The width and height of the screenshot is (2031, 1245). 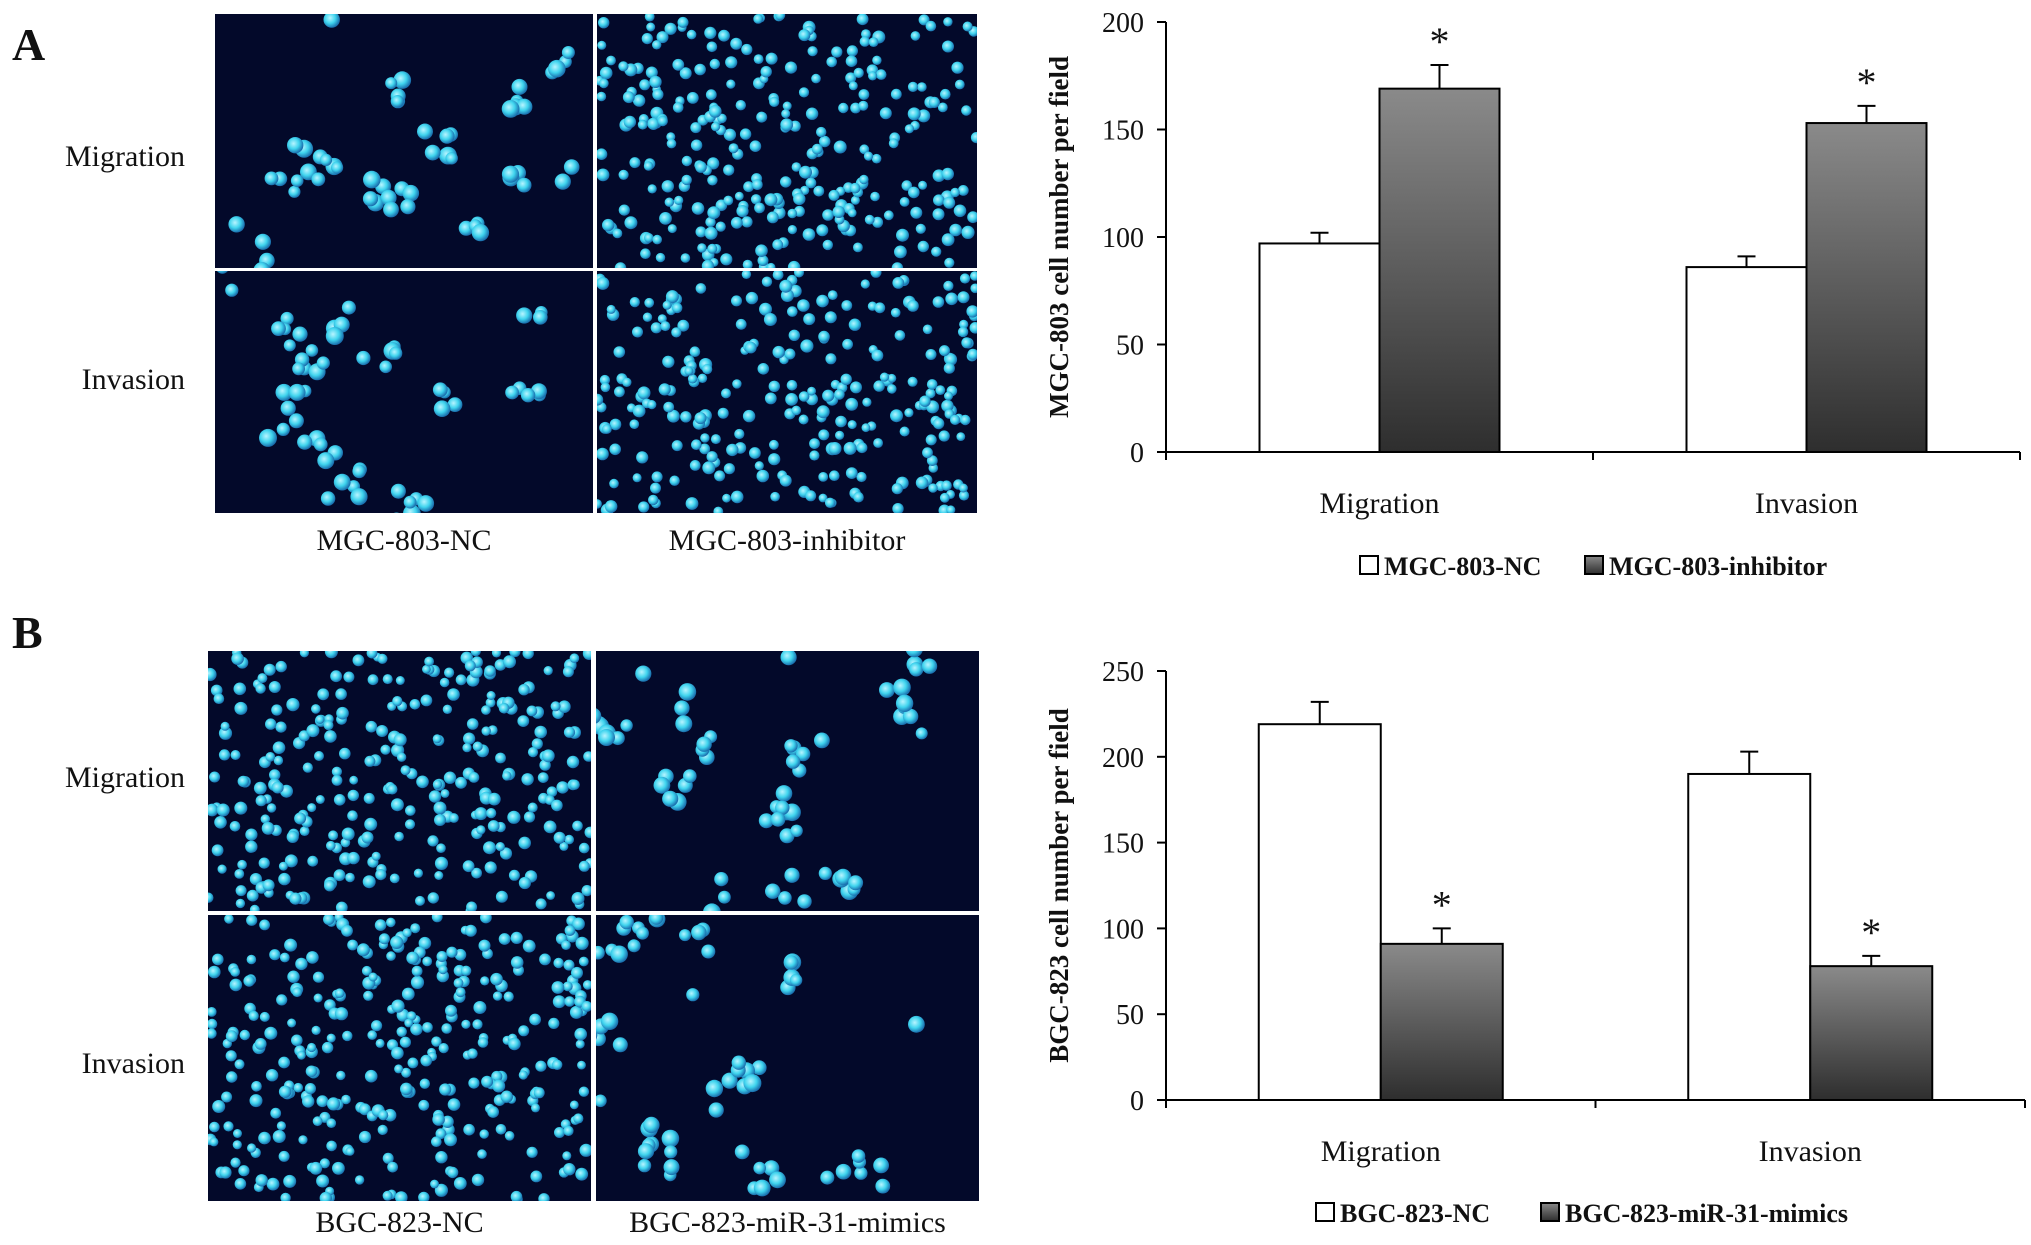 What do you see at coordinates (125, 777) in the screenshot?
I see `row-label-migration-b: Migration` at bounding box center [125, 777].